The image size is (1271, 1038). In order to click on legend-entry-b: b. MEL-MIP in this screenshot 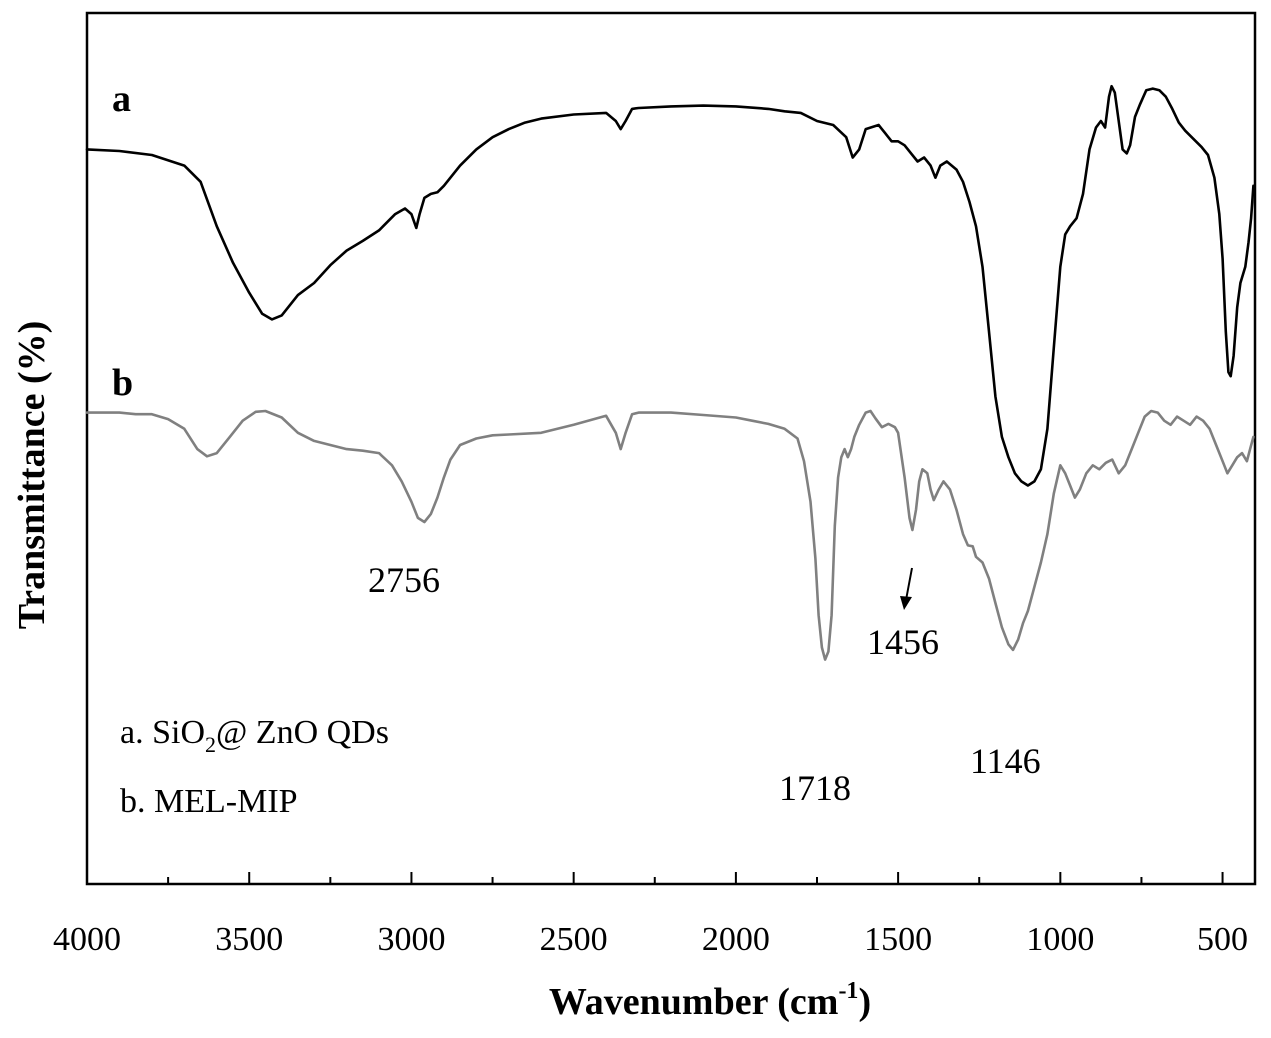, I will do `click(209, 801)`.